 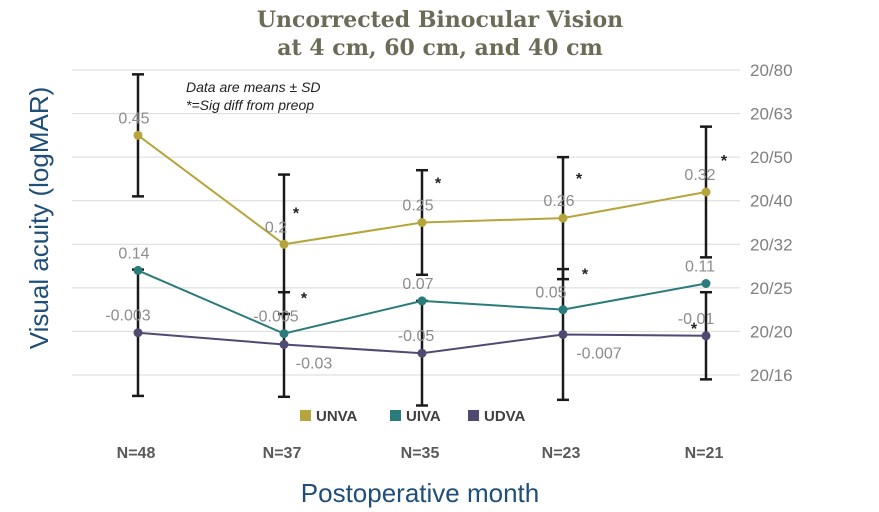 I want to click on x-tick-label: N=35, so click(x=420, y=453).